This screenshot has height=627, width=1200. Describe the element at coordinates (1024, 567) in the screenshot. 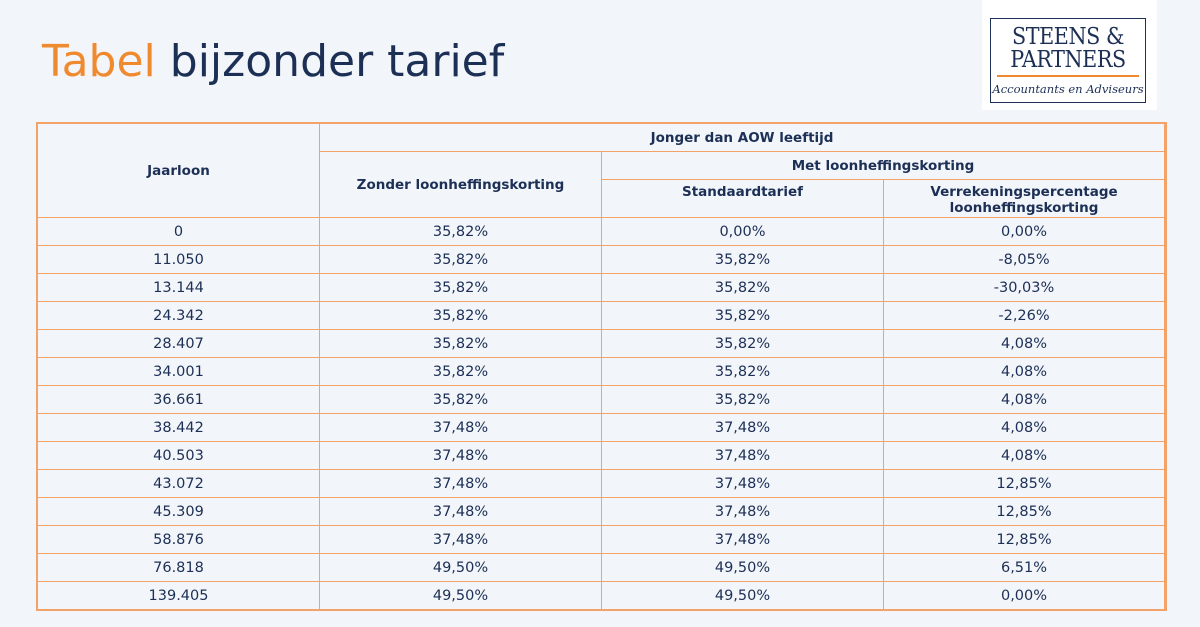

I see `verrekening-cell: 6,51%` at that location.